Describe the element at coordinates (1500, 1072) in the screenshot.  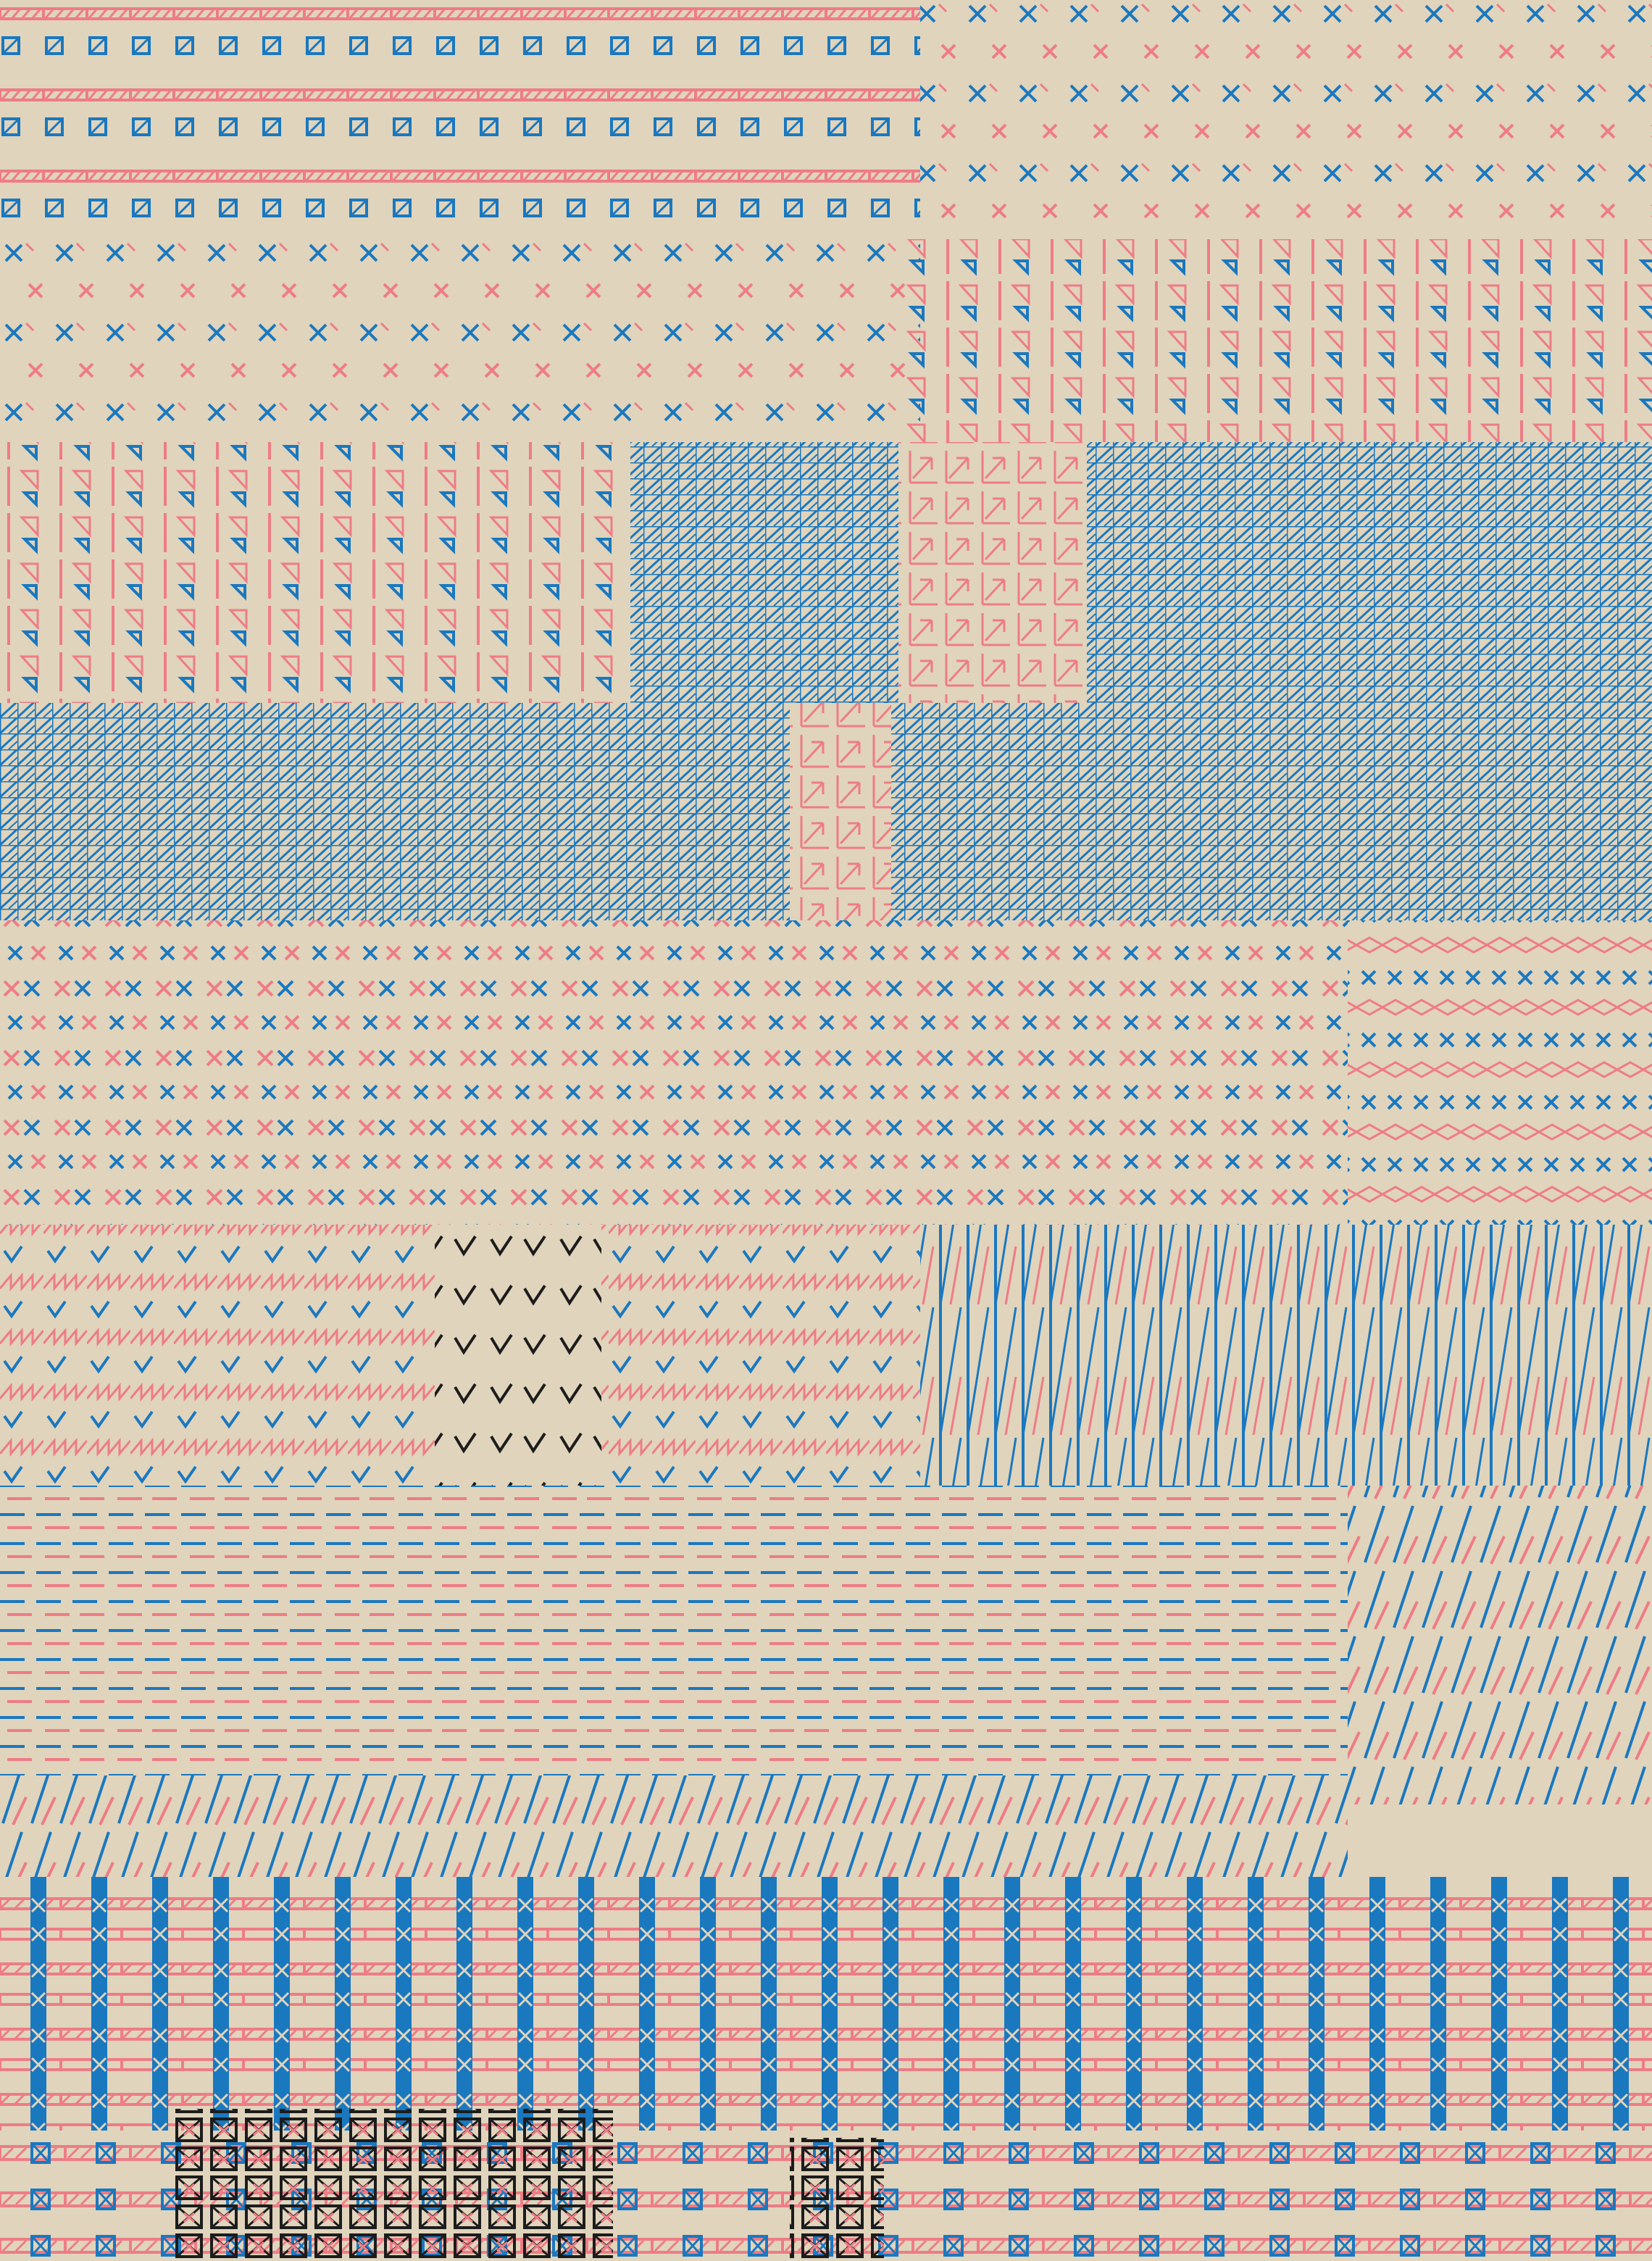
I see `zone-diamond-chain` at that location.